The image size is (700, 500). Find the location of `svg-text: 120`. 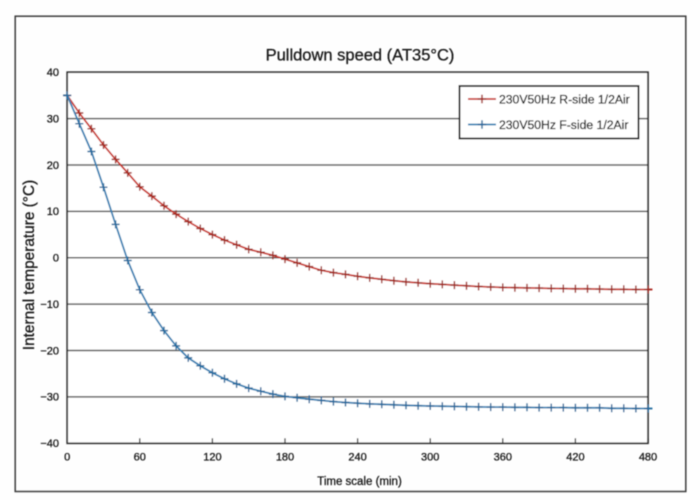

svg-text: 120 is located at coordinates (212, 458).